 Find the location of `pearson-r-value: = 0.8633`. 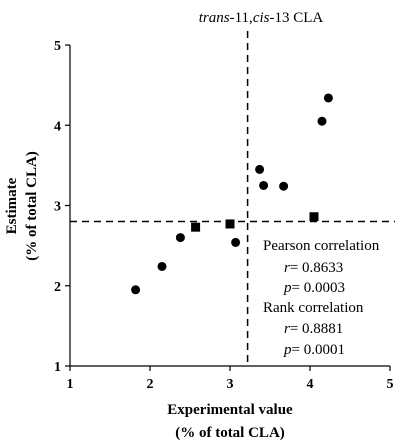

pearson-r-value: = 0.8633 is located at coordinates (316, 268).